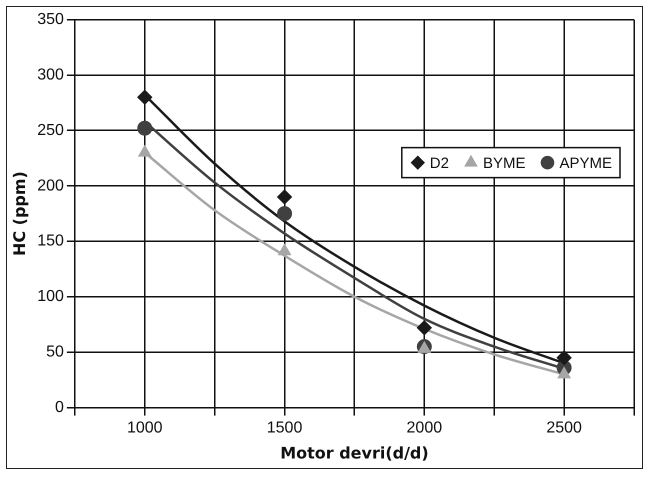  What do you see at coordinates (354, 453) in the screenshot?
I see `x-axis-title: Motor devri(d/d)` at bounding box center [354, 453].